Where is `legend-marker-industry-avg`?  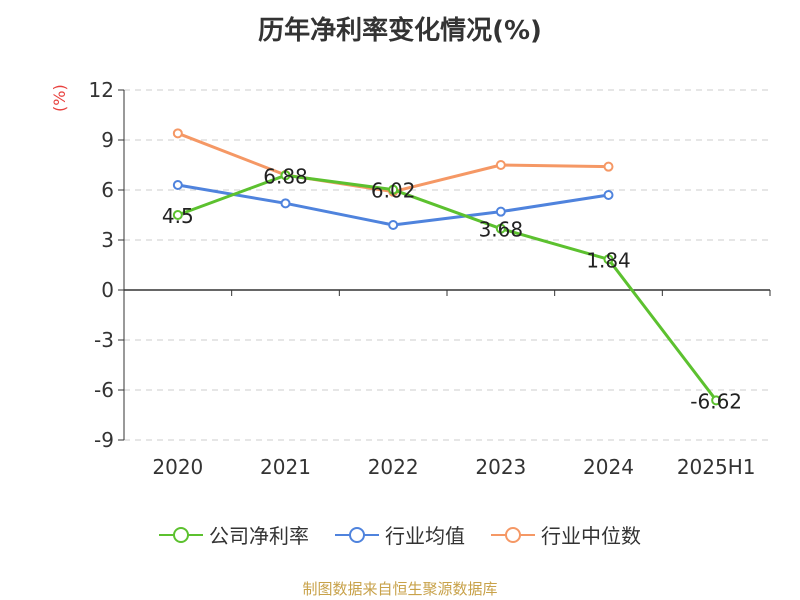 legend-marker-industry-avg is located at coordinates (357, 534).